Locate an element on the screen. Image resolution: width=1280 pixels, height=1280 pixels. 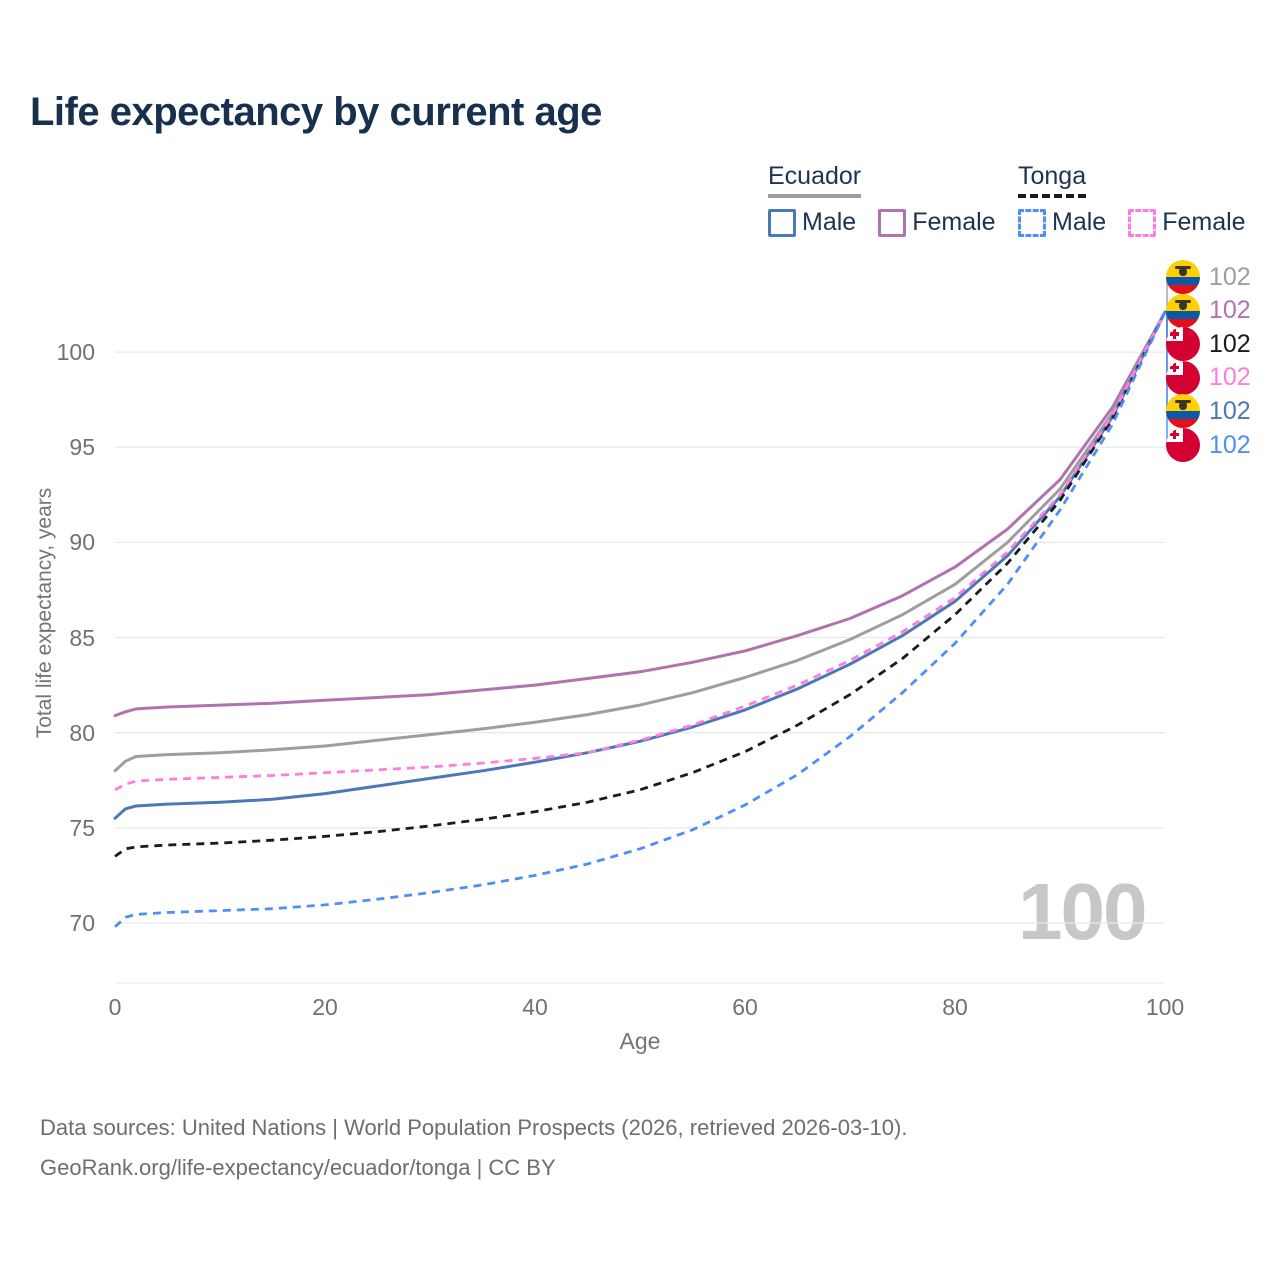
legend-item-tonga-female: Female is located at coordinates (1187, 222).